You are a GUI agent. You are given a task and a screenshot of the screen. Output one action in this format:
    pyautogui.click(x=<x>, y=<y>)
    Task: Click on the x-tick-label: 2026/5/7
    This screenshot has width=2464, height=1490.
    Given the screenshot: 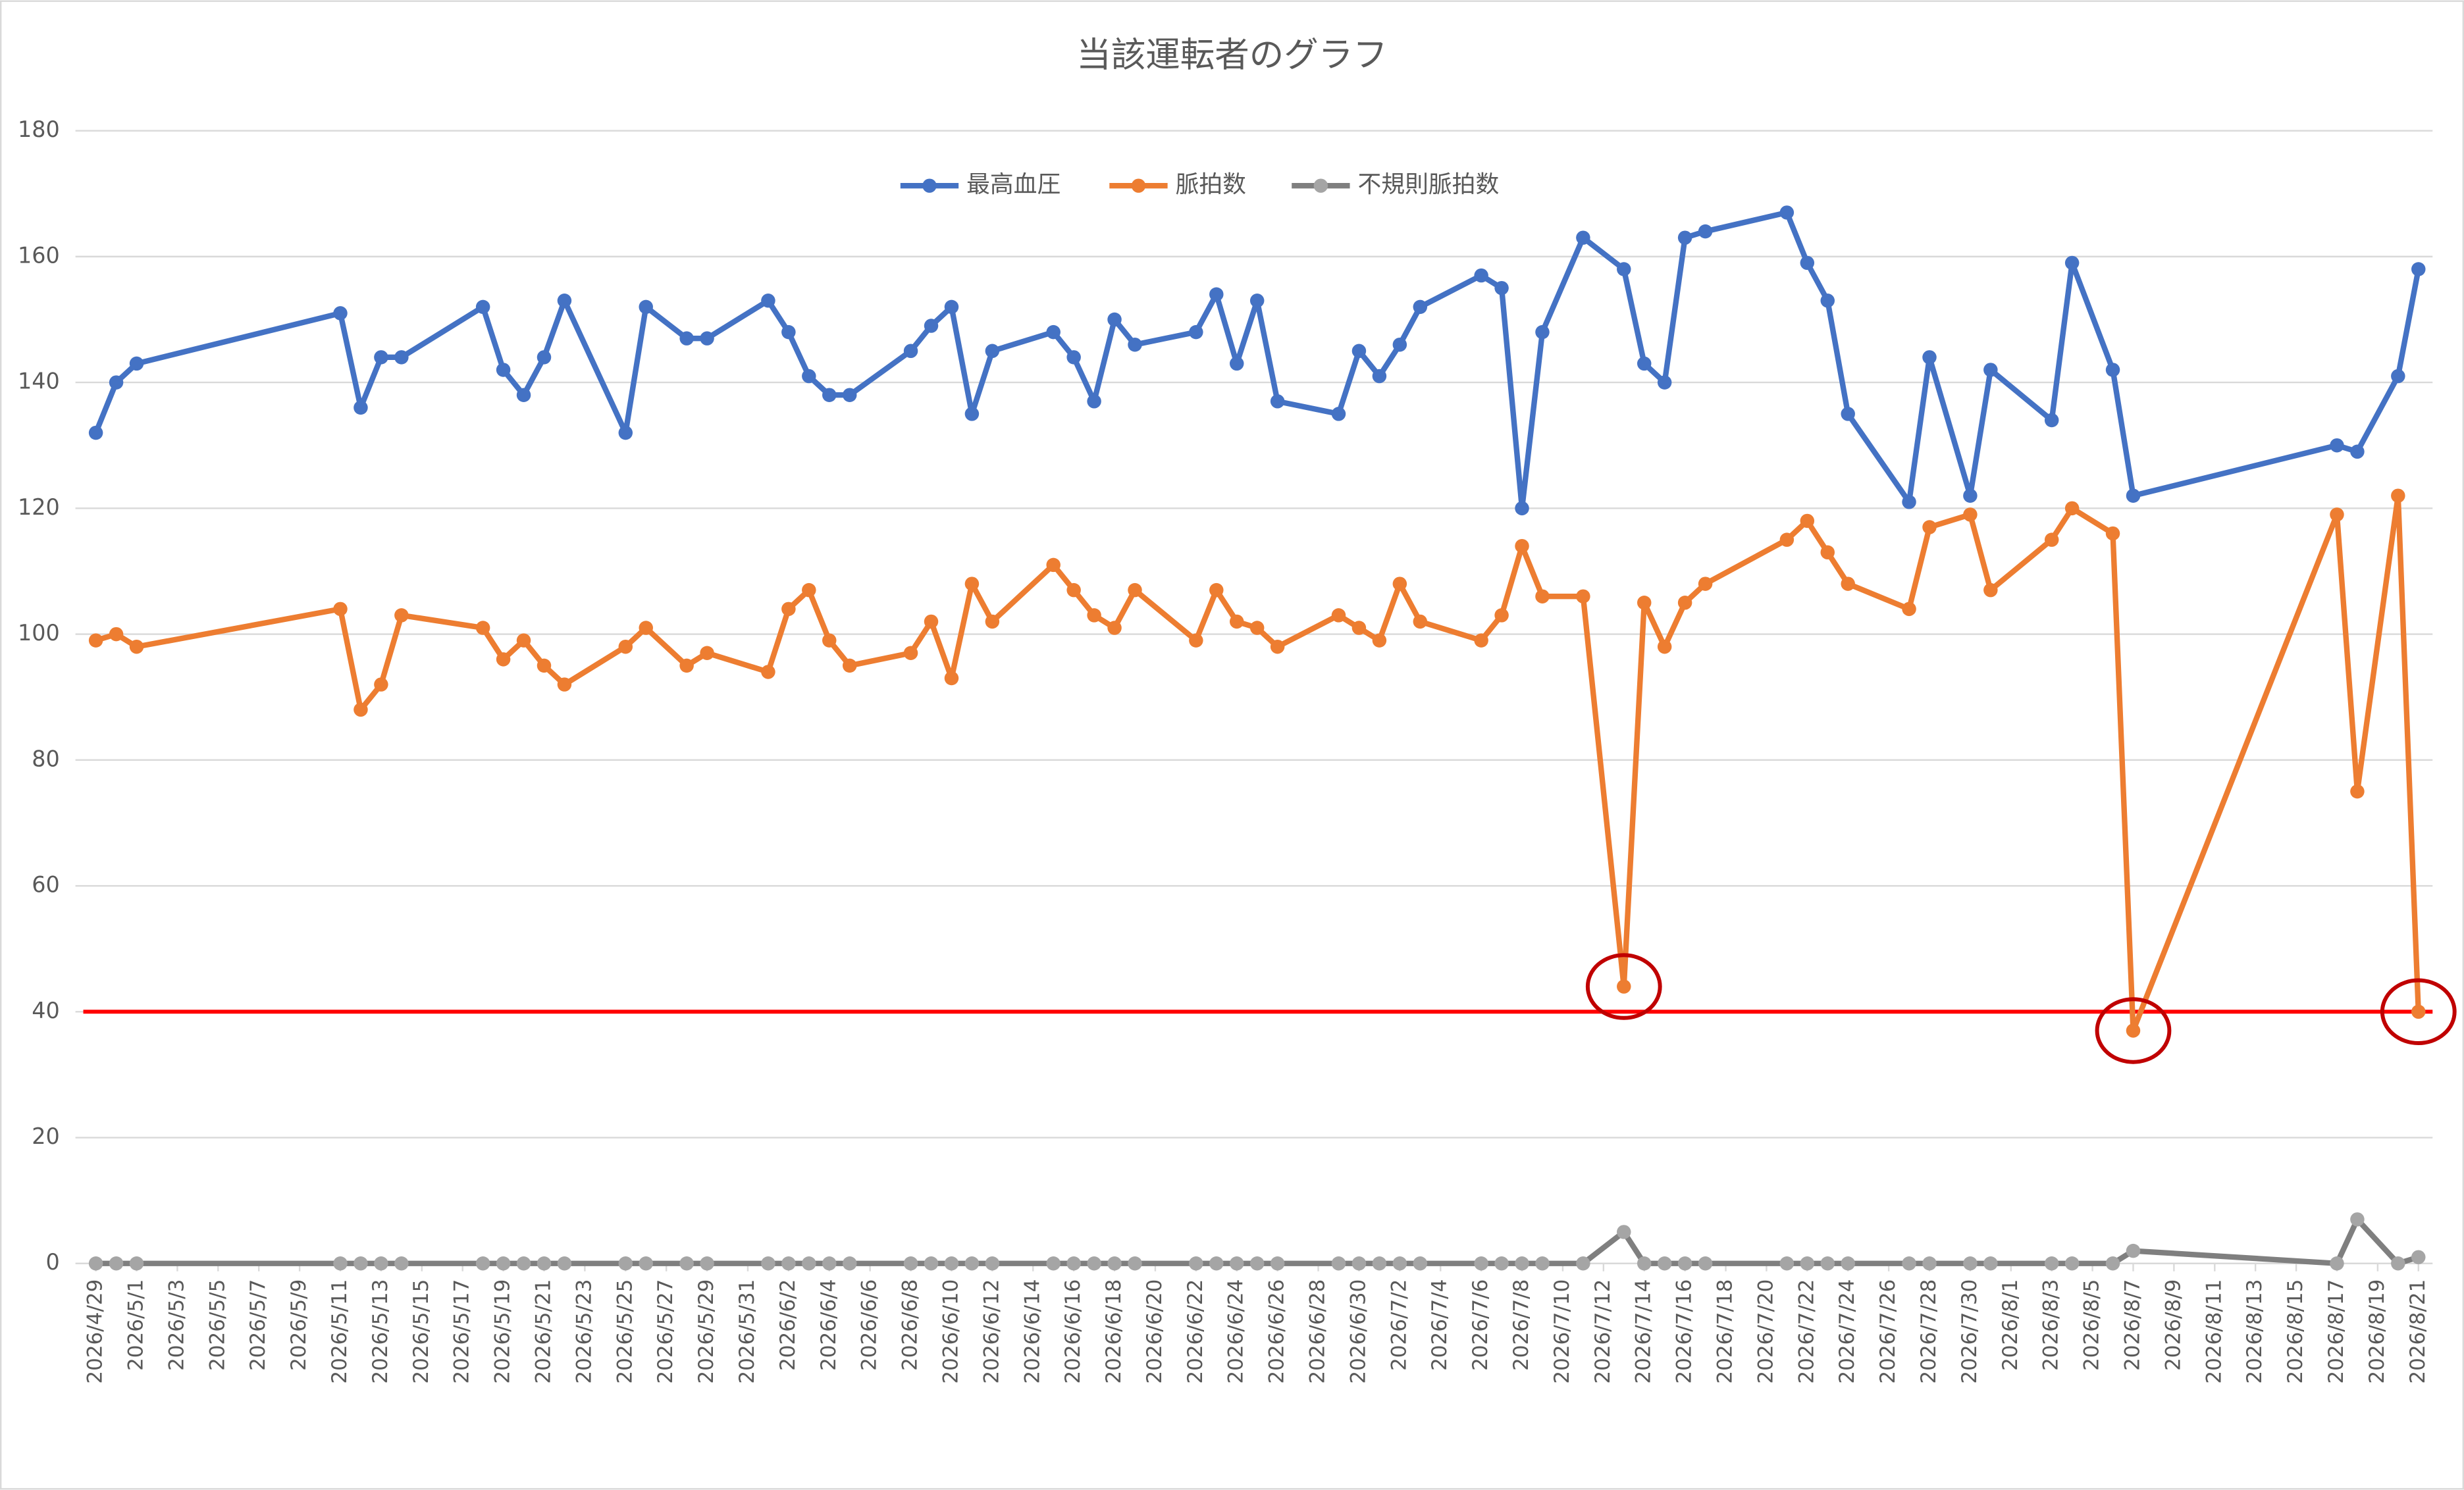 What is the action you would take?
    pyautogui.click(x=258, y=1325)
    